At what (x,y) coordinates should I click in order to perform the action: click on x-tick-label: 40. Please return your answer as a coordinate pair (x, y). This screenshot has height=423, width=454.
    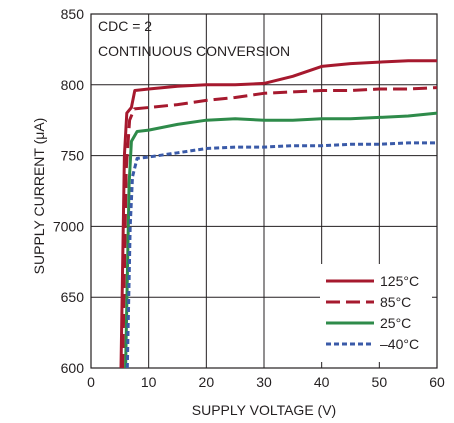
    Looking at the image, I should click on (322, 382).